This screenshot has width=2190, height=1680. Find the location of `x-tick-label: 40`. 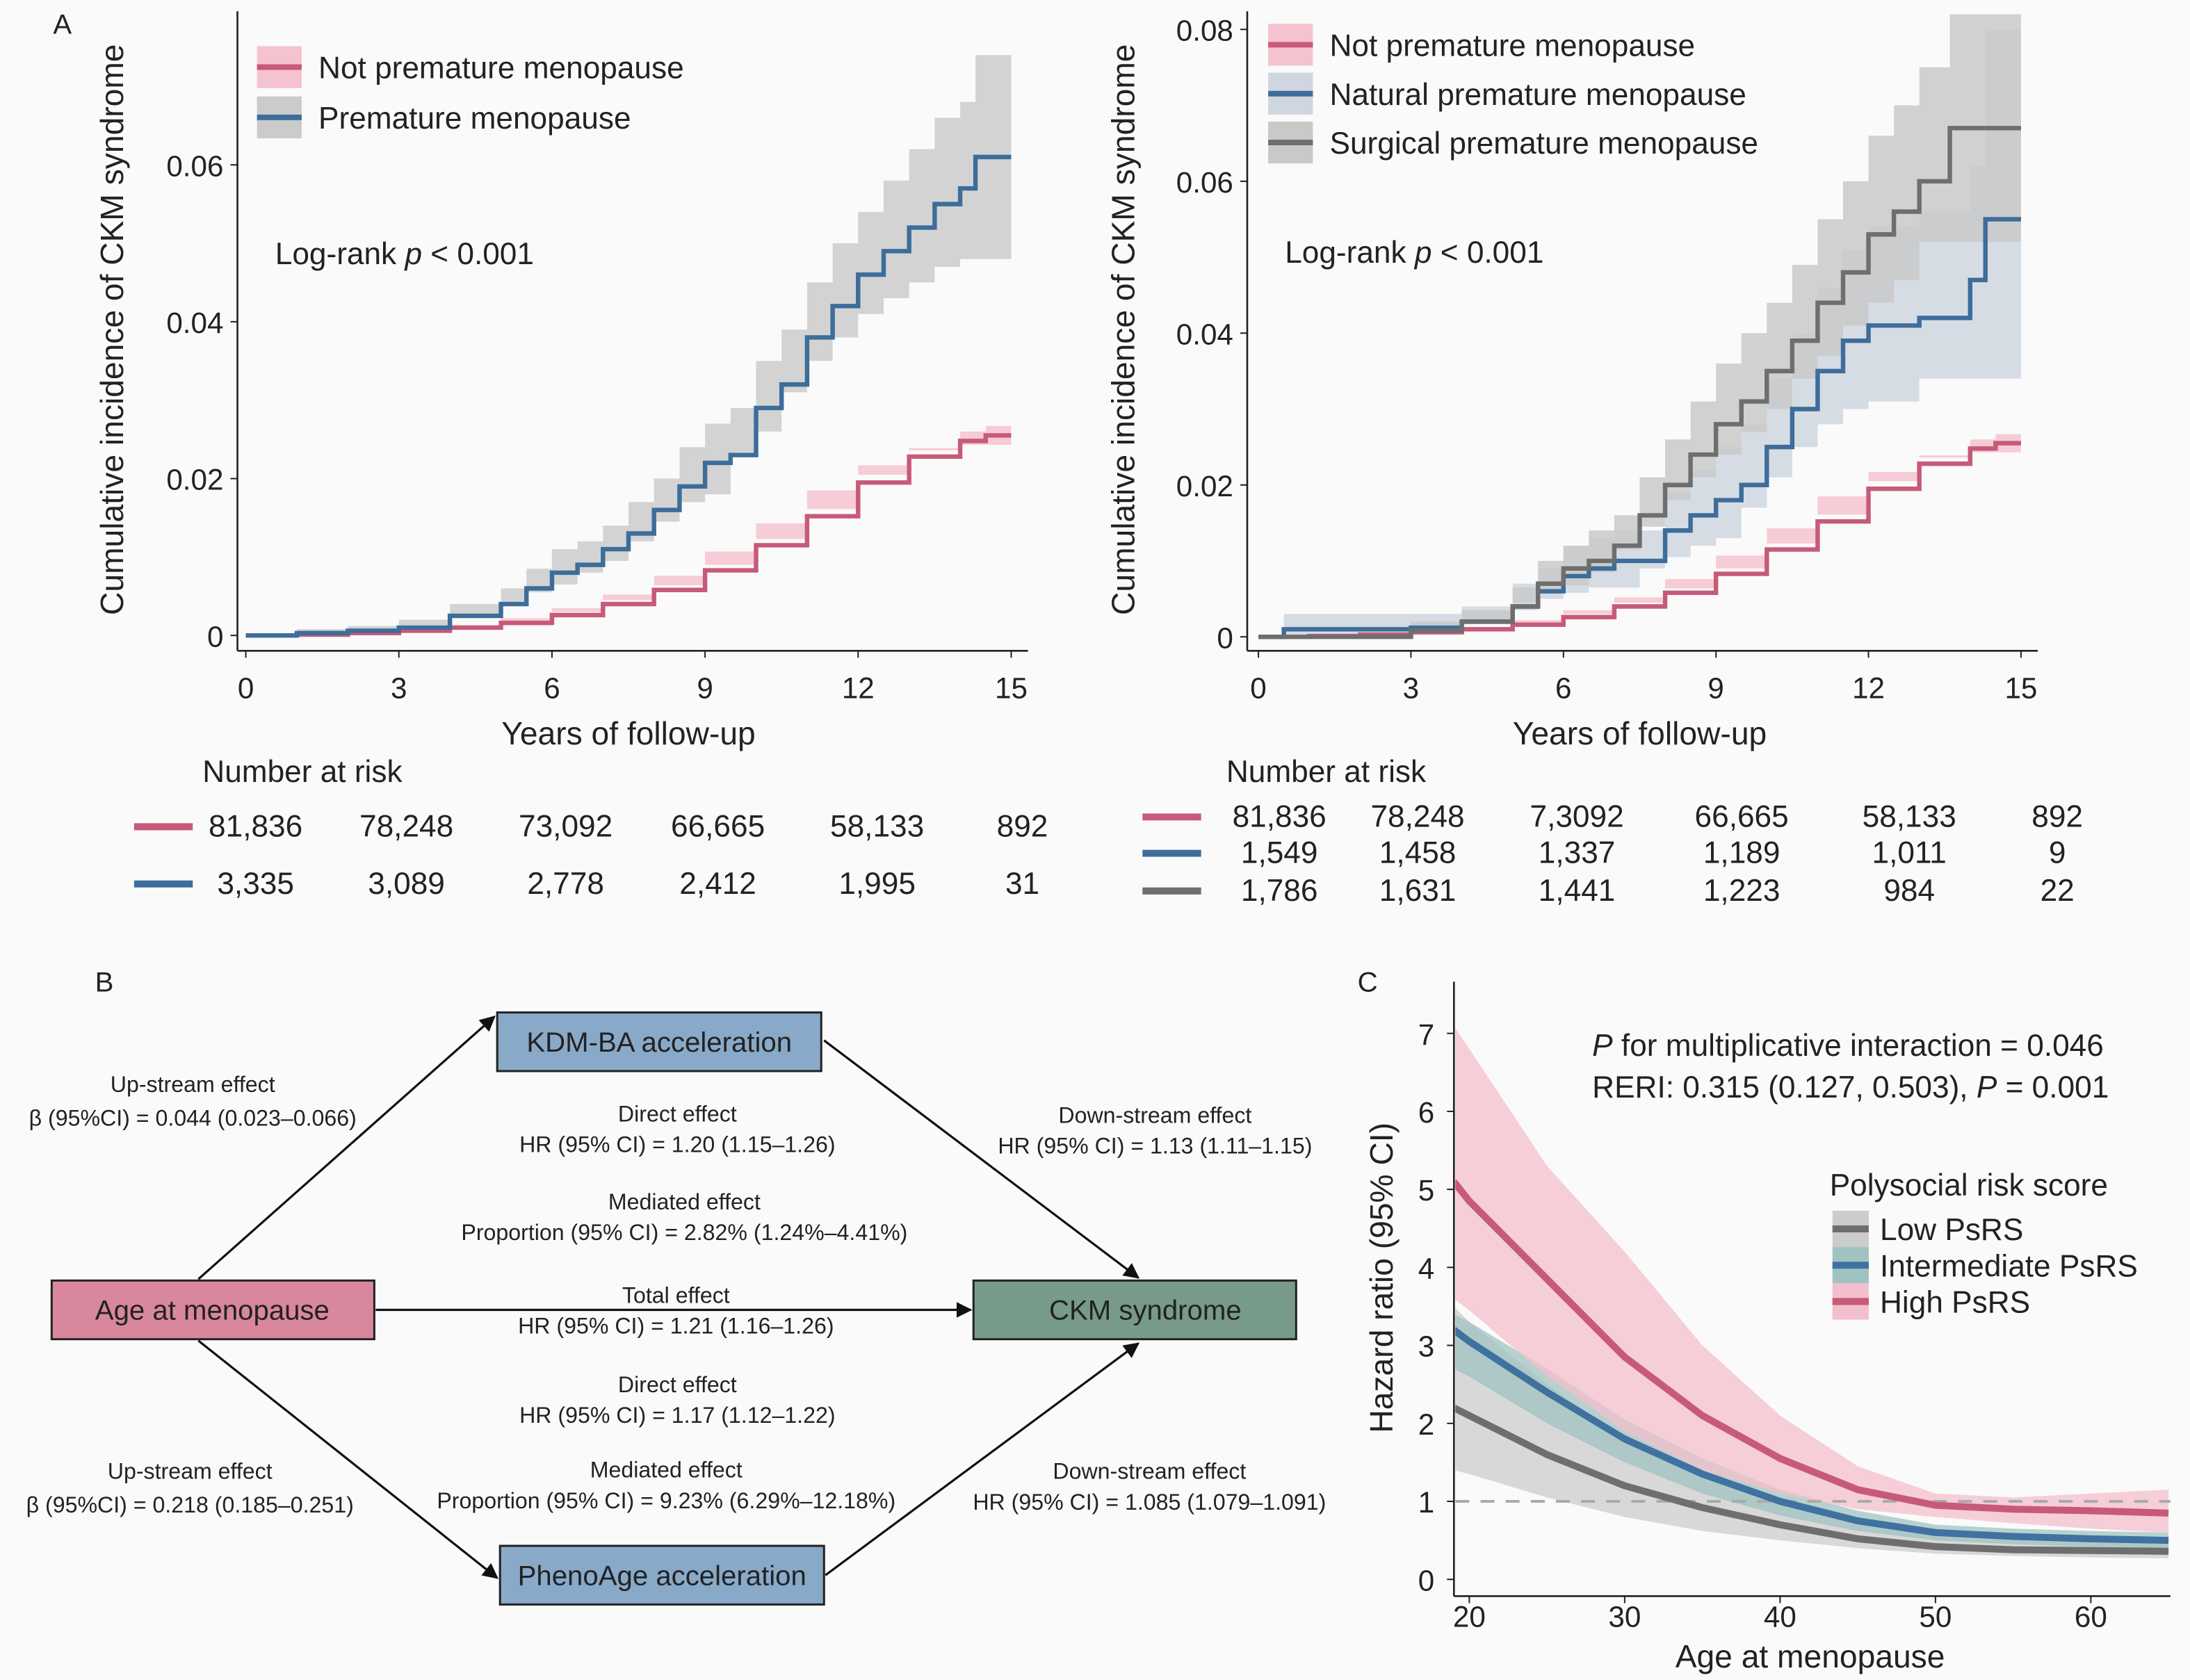

x-tick-label: 40 is located at coordinates (1780, 1617).